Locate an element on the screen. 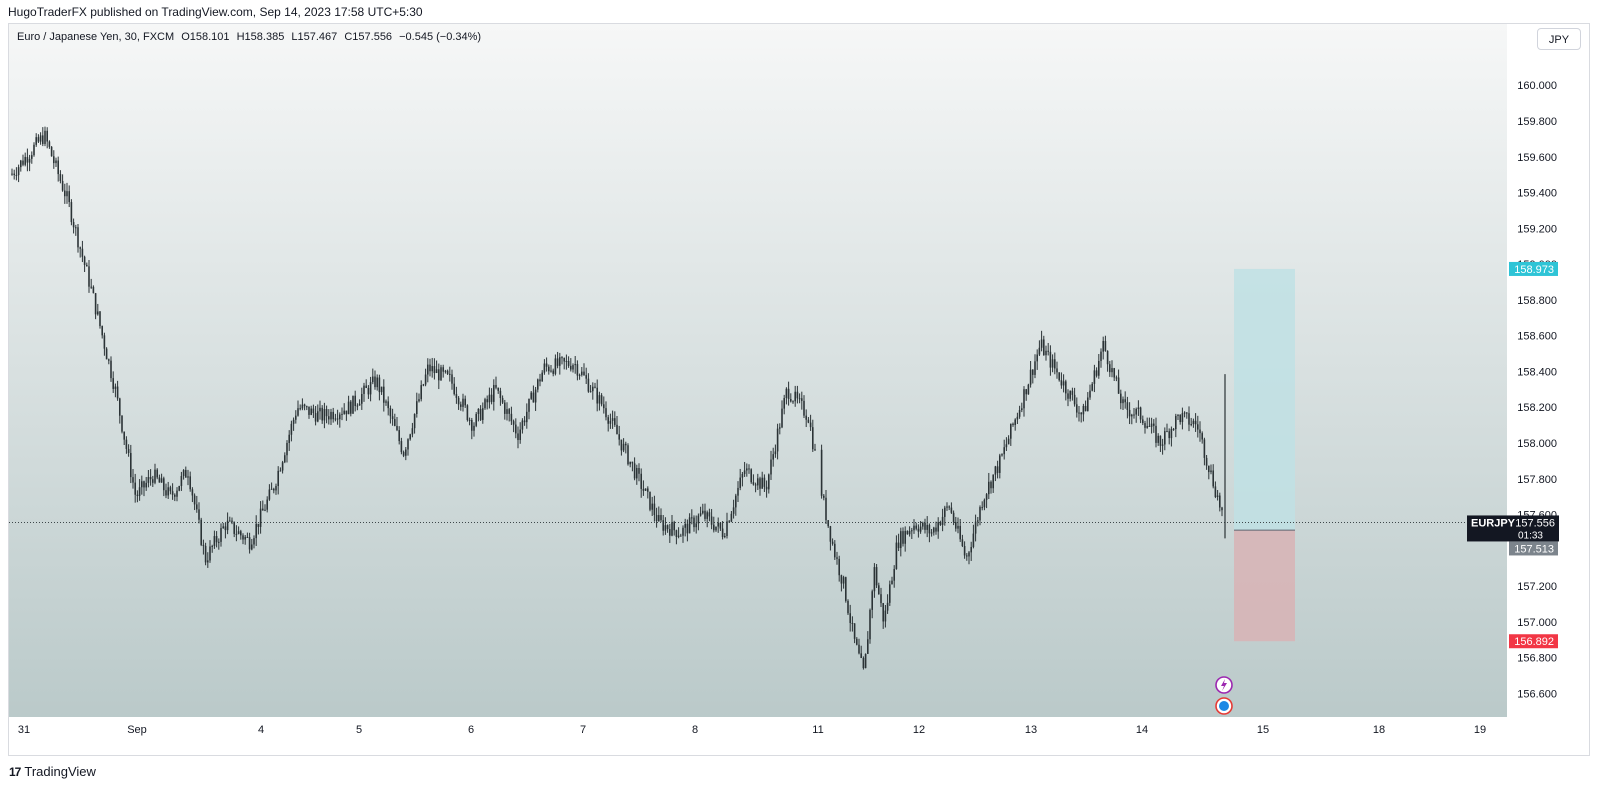 The height and width of the screenshot is (786, 1600). y-tick-label: 157.800 is located at coordinates (1537, 480).